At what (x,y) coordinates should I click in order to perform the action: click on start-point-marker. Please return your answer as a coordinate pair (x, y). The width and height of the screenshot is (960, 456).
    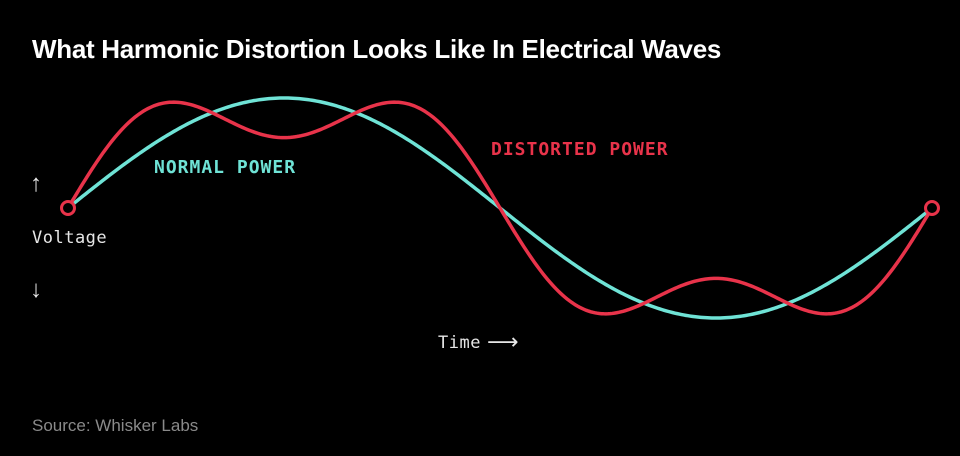
    Looking at the image, I should click on (68, 208).